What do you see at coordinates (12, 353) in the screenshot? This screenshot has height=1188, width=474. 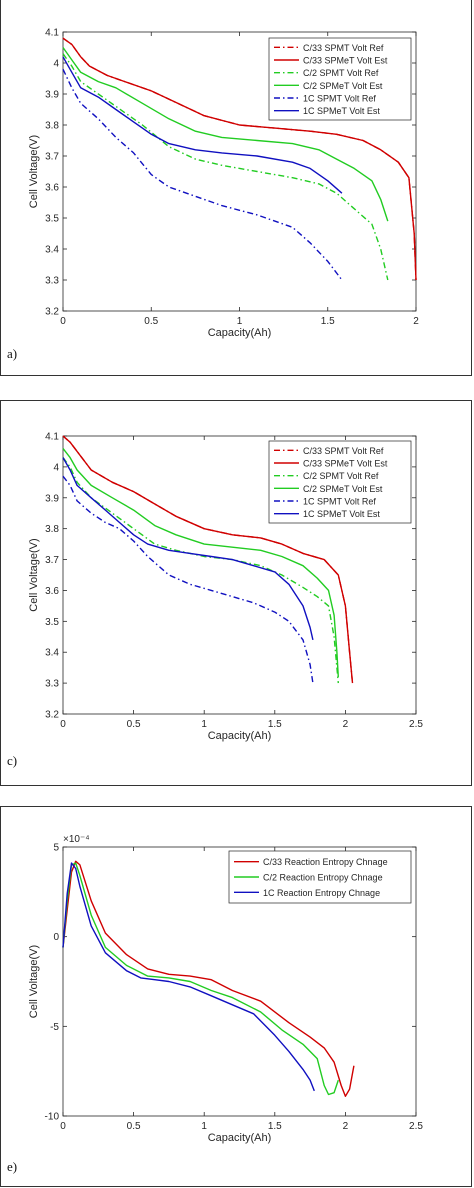 I see `panel-label: a)` at bounding box center [12, 353].